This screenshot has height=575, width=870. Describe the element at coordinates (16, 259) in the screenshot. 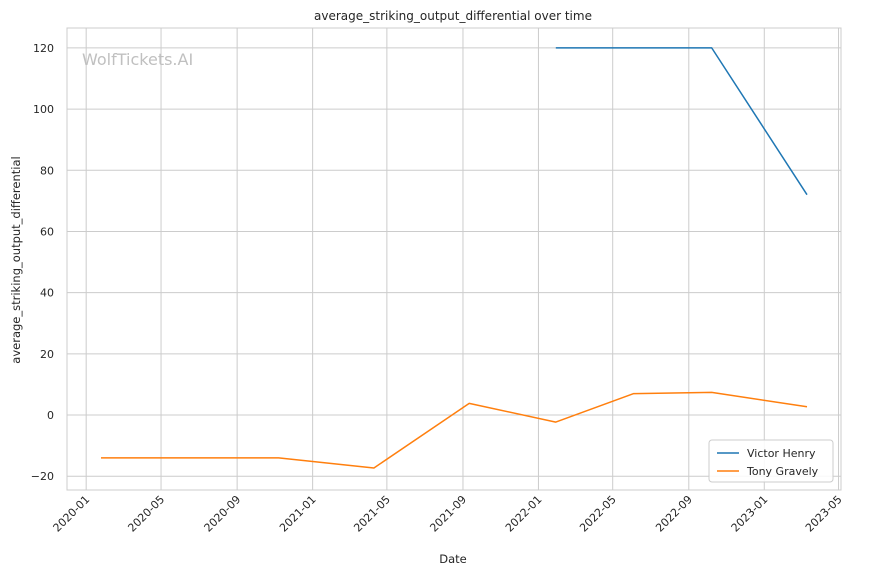

I see `y-axis-title: average_striking_output_differential` at that location.